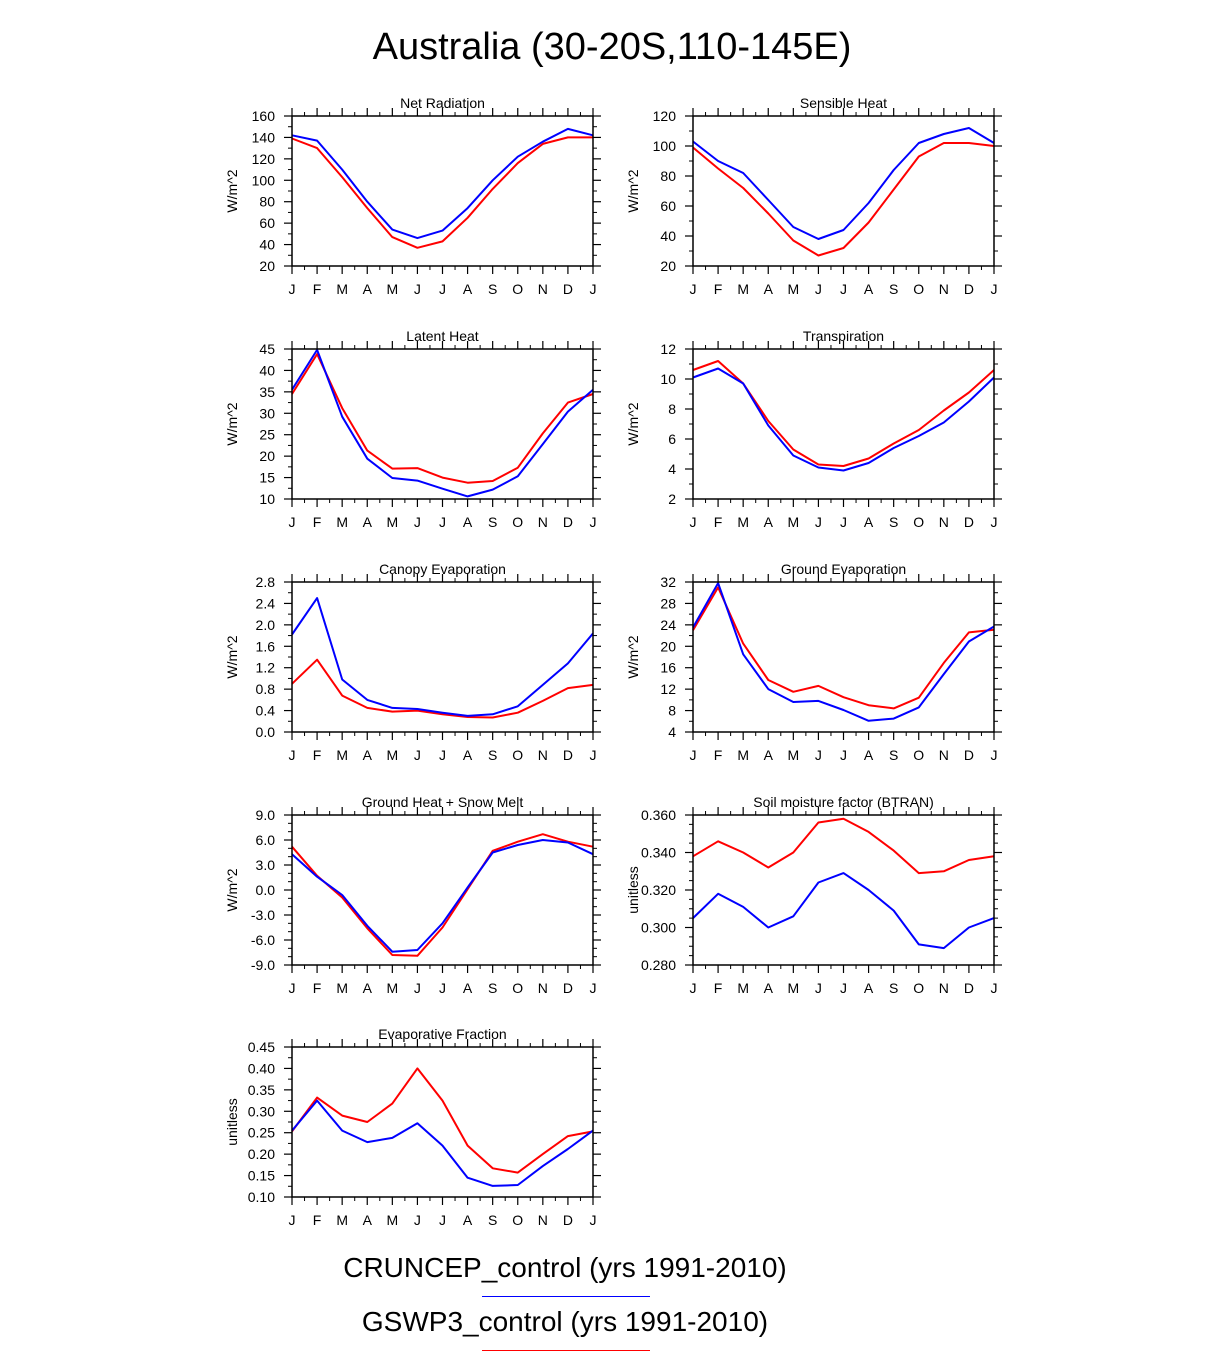  What do you see at coordinates (266, 646) in the screenshot?
I see `y-tick-label: 1.6` at bounding box center [266, 646].